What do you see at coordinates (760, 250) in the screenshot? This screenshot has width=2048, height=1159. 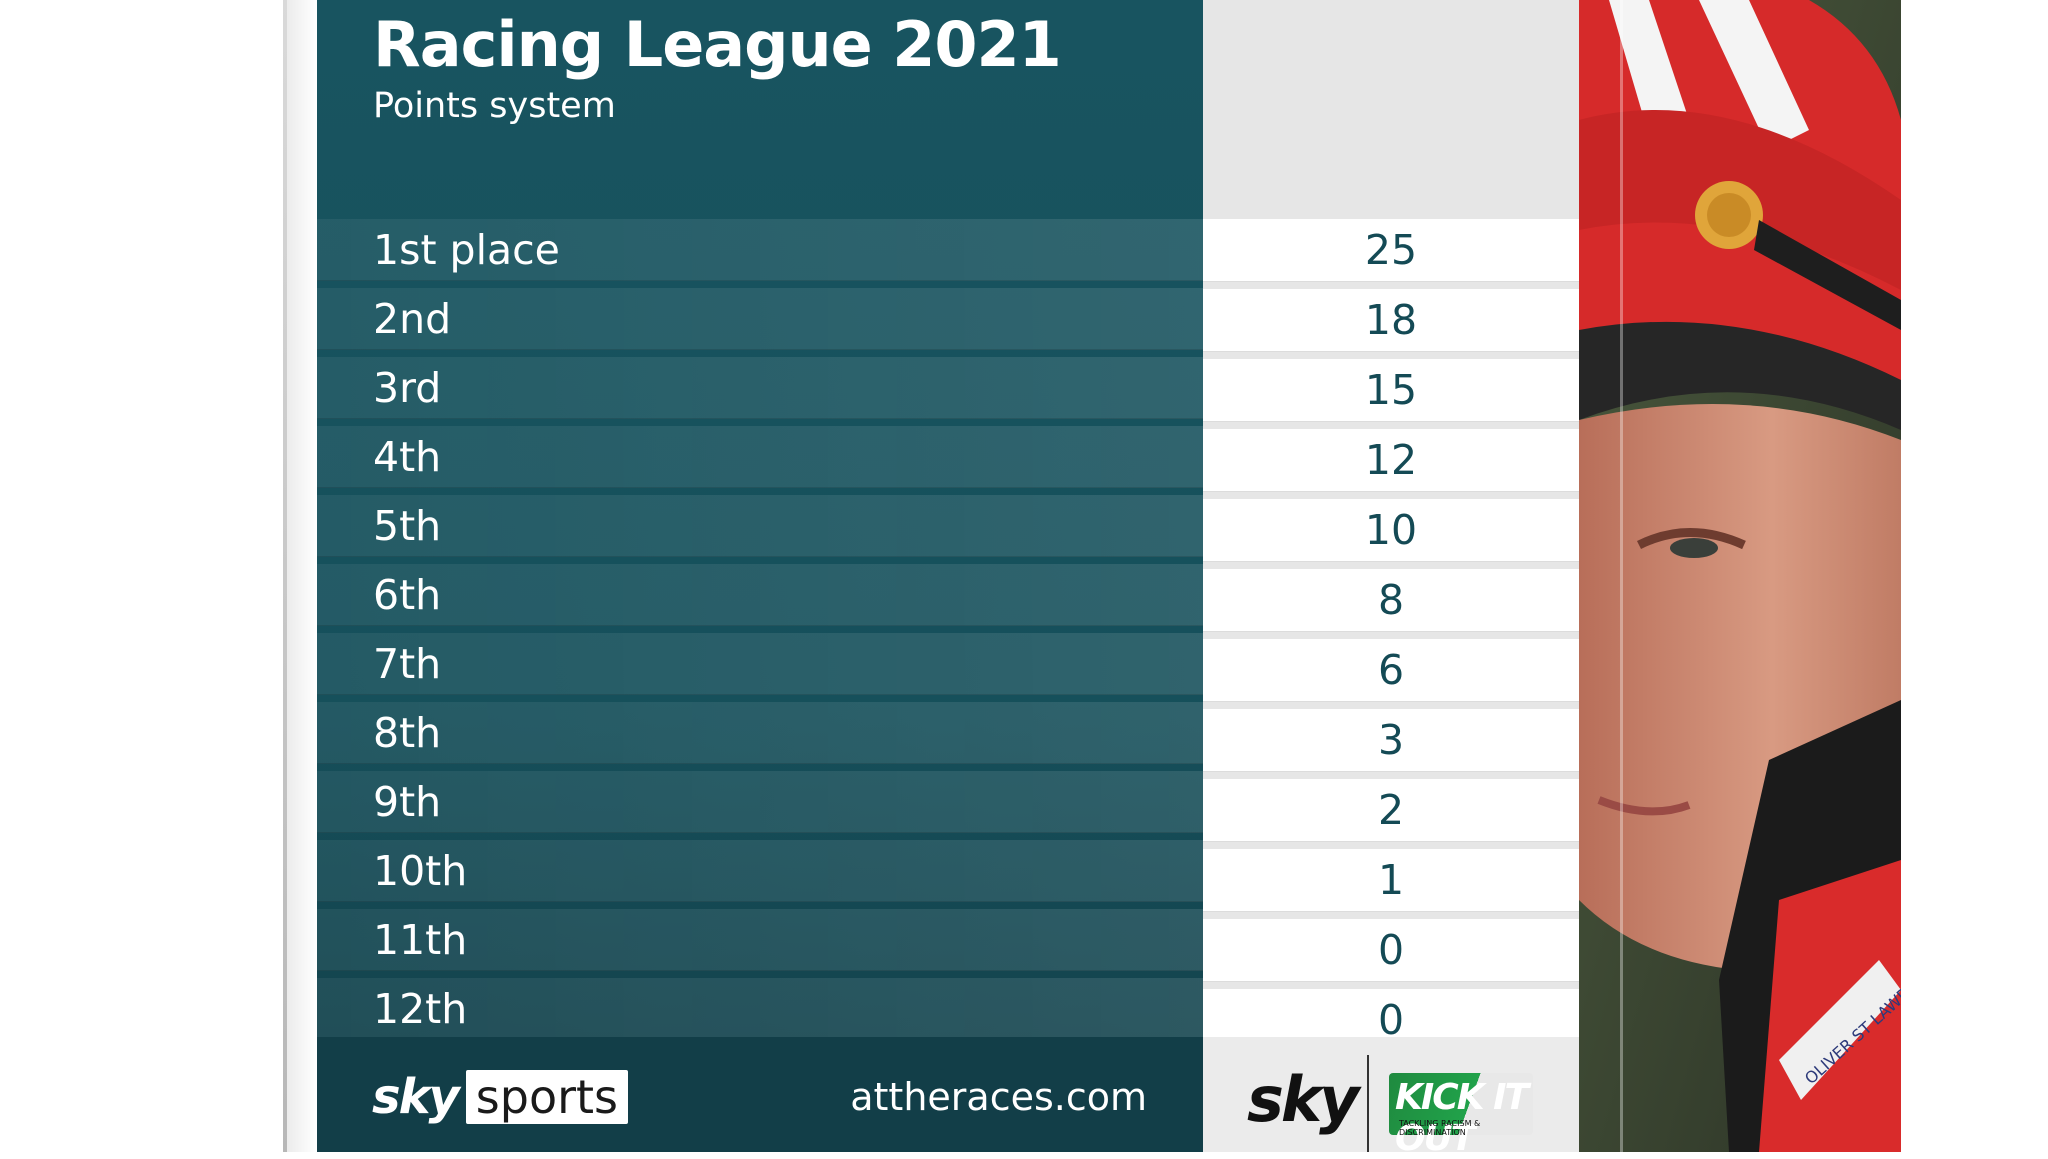 I see `place-label: 1st place` at bounding box center [760, 250].